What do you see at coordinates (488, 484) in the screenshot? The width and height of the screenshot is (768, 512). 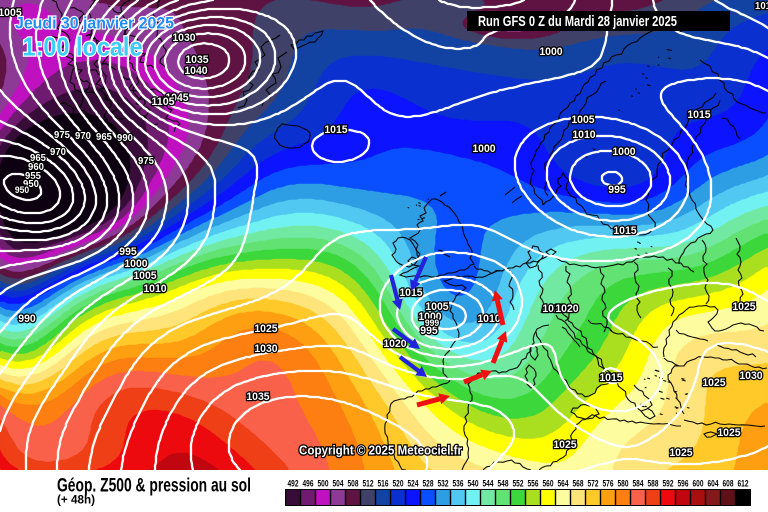 I see `svg-text: 544` at bounding box center [488, 484].